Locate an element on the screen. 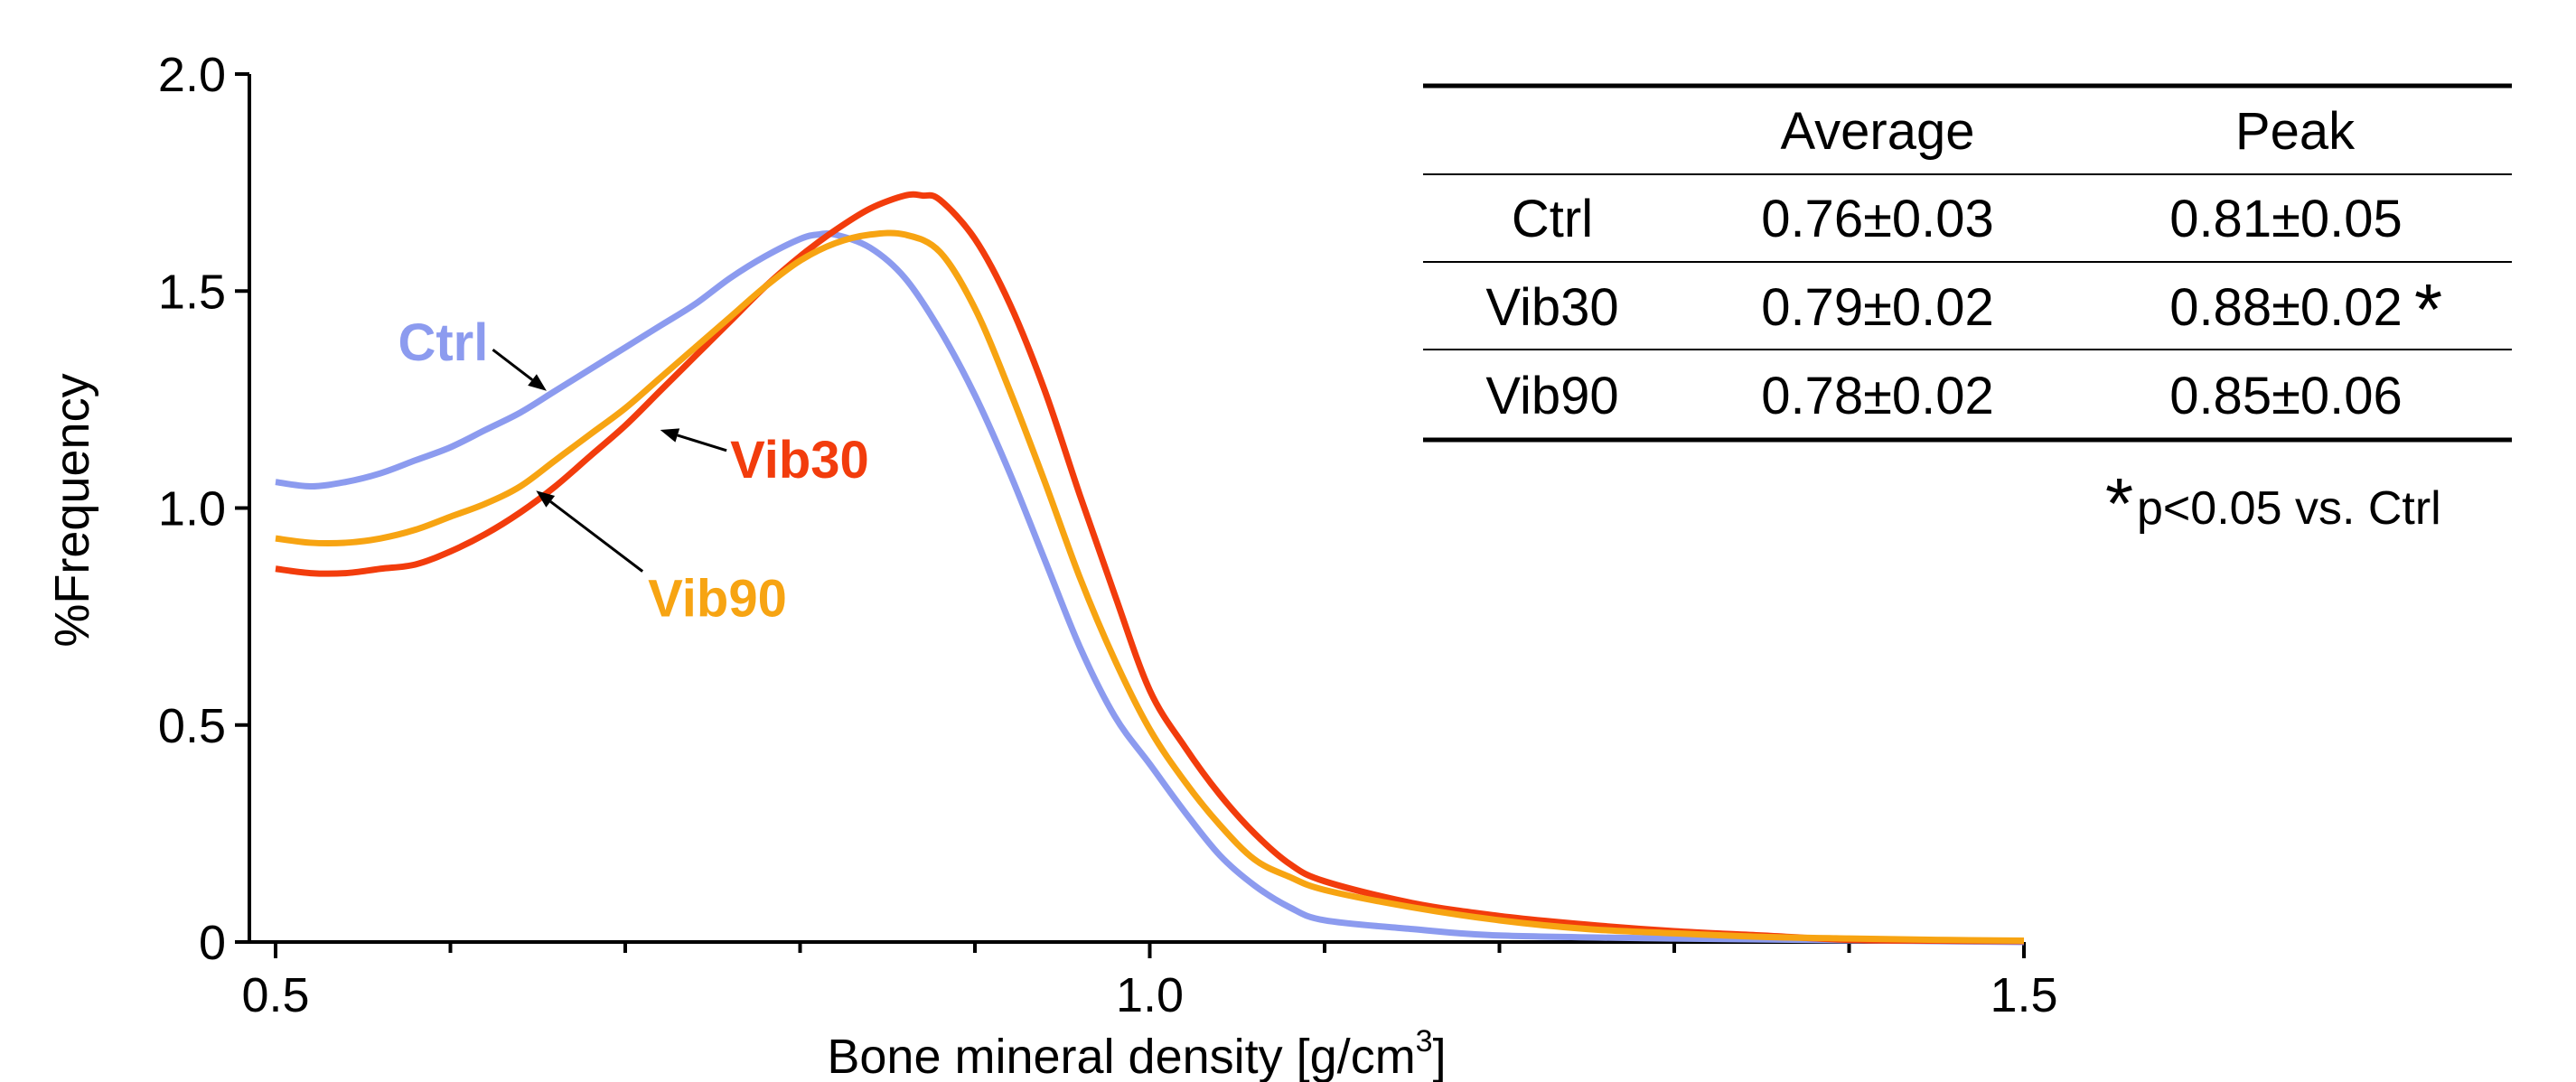 This screenshot has height=1082, width=2576. x-tick-label: 1.5 is located at coordinates (2023, 995).